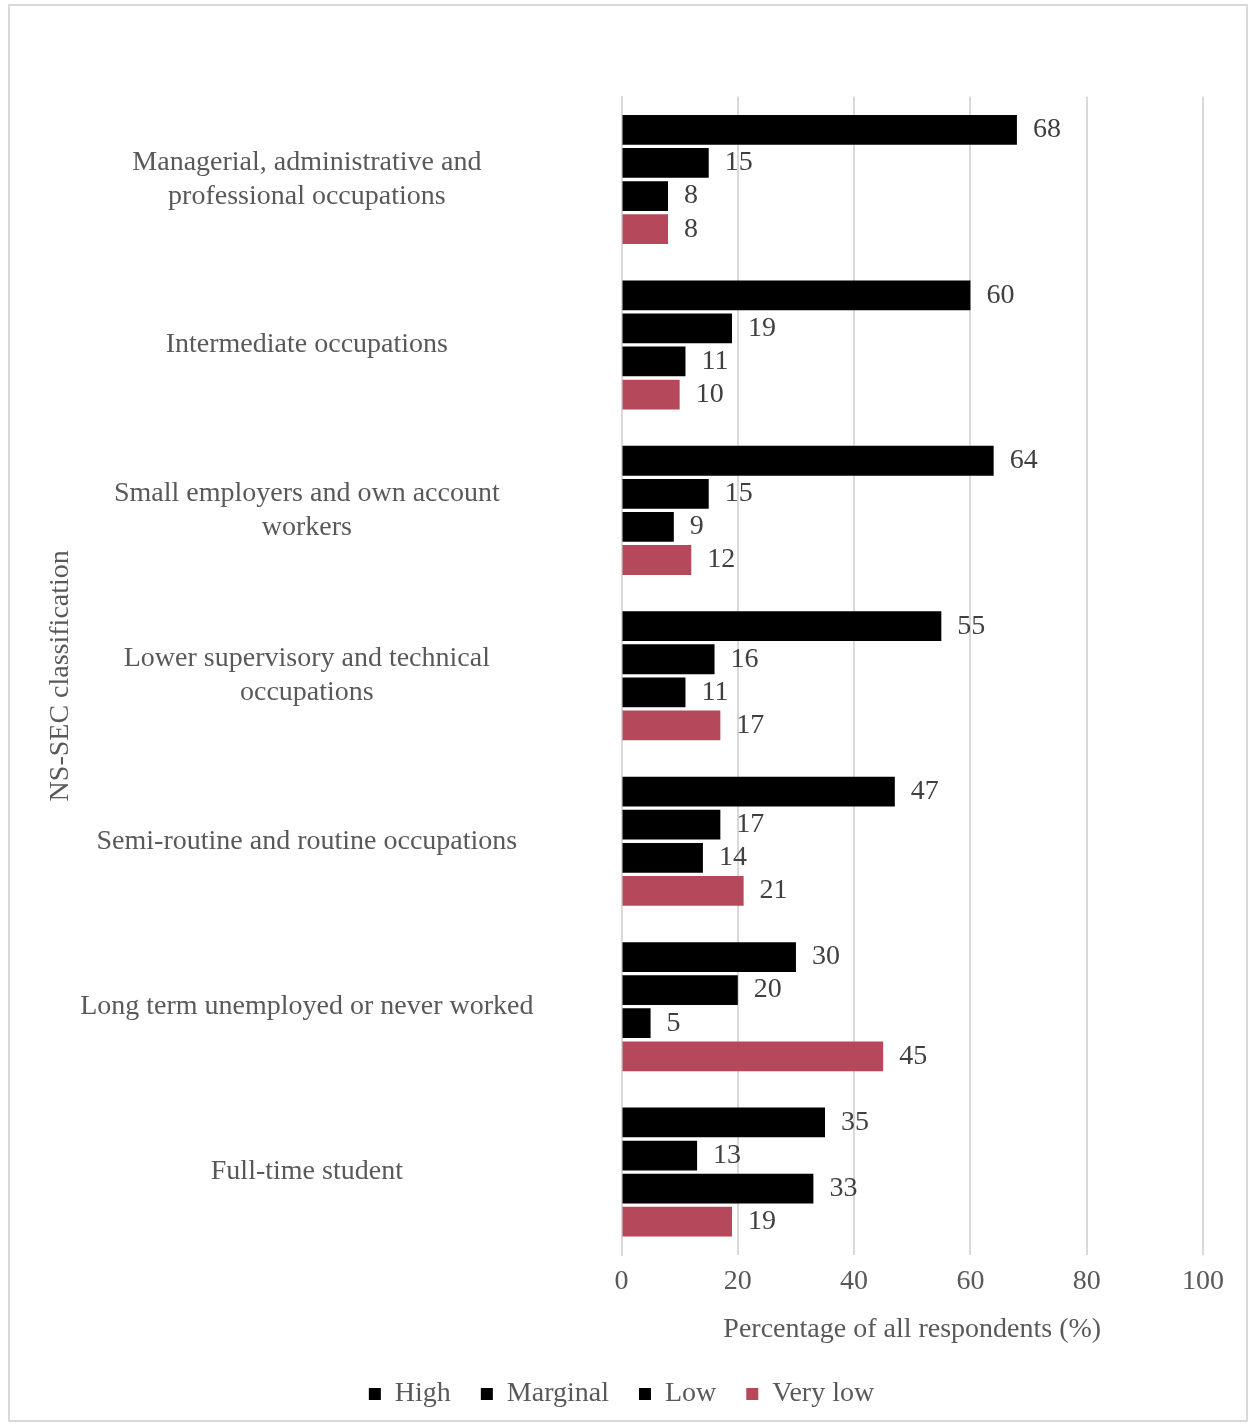 The image size is (1253, 1428). I want to click on data-label: 68, so click(1046, 128).